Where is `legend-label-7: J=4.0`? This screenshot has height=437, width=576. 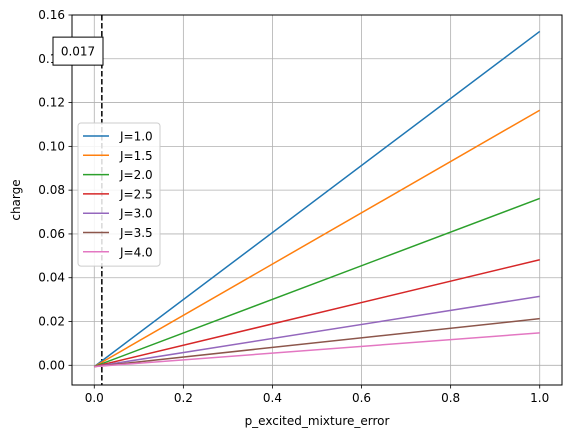 legend-label-7: J=4.0 is located at coordinates (136, 252).